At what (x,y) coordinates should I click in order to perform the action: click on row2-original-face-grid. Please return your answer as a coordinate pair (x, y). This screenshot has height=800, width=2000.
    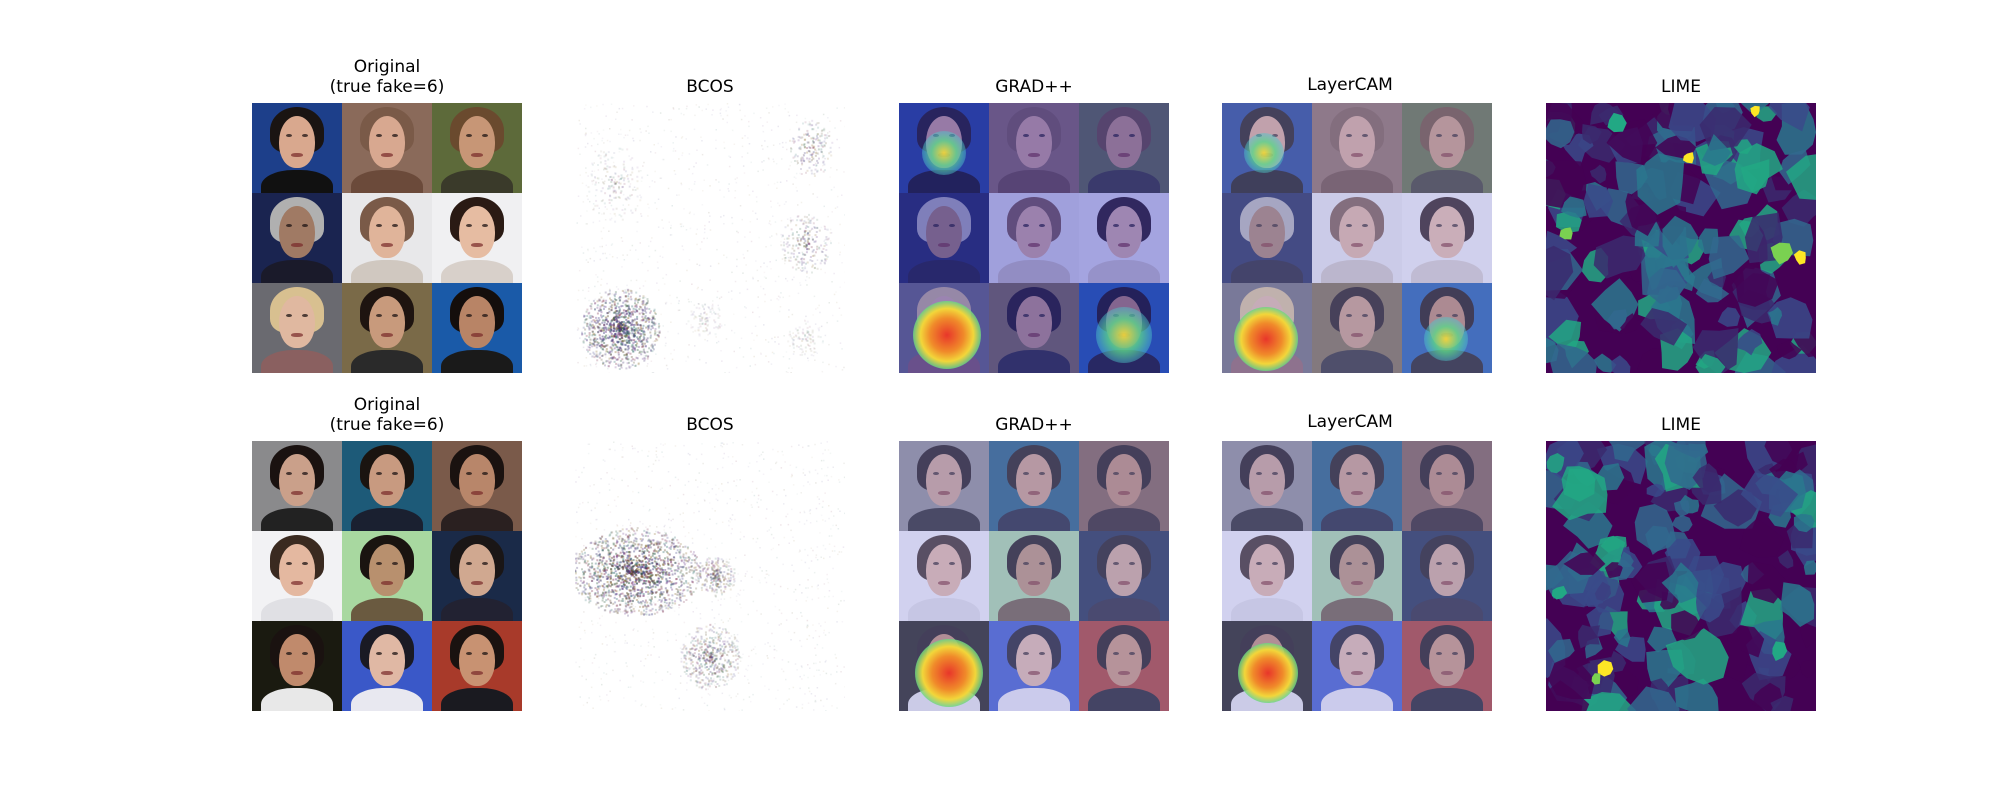
    Looking at the image, I should click on (387, 576).